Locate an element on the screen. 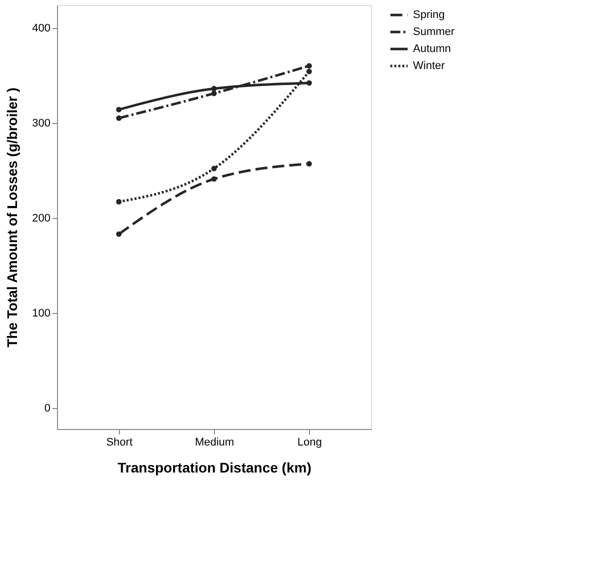  x-axis-title: Transportation Distance (km) is located at coordinates (215, 468).